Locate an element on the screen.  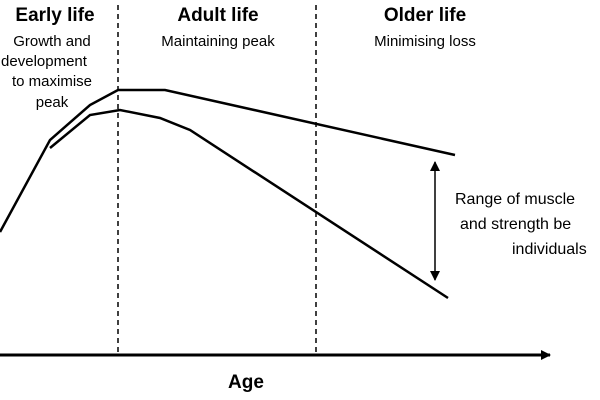
phase-title: Adult life is located at coordinates (217, 15).